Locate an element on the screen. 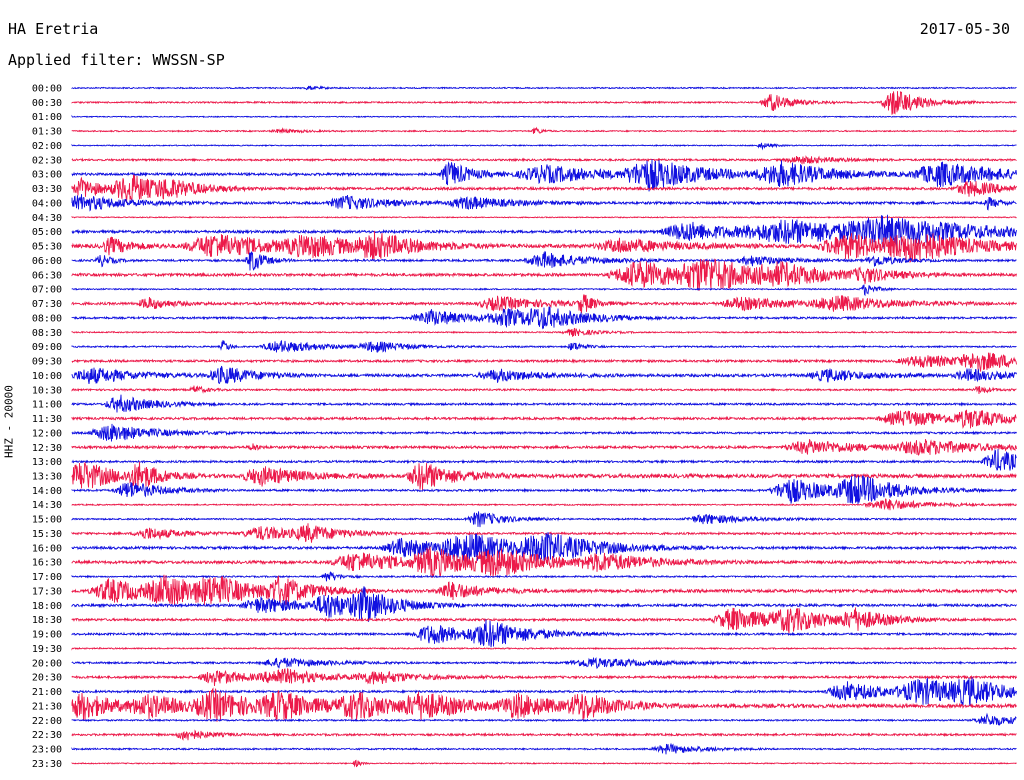  time-label: 13:00 is located at coordinates (47, 462).